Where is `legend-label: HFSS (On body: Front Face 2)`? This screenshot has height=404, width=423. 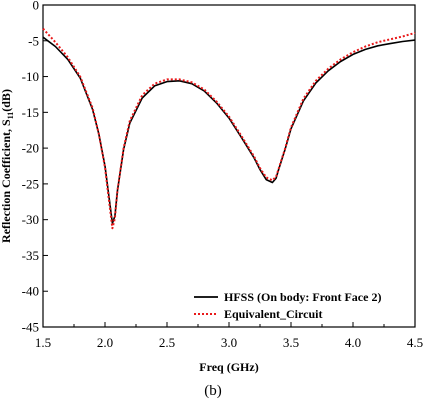 legend-label: HFSS (On body: Front Face 2) is located at coordinates (302, 297).